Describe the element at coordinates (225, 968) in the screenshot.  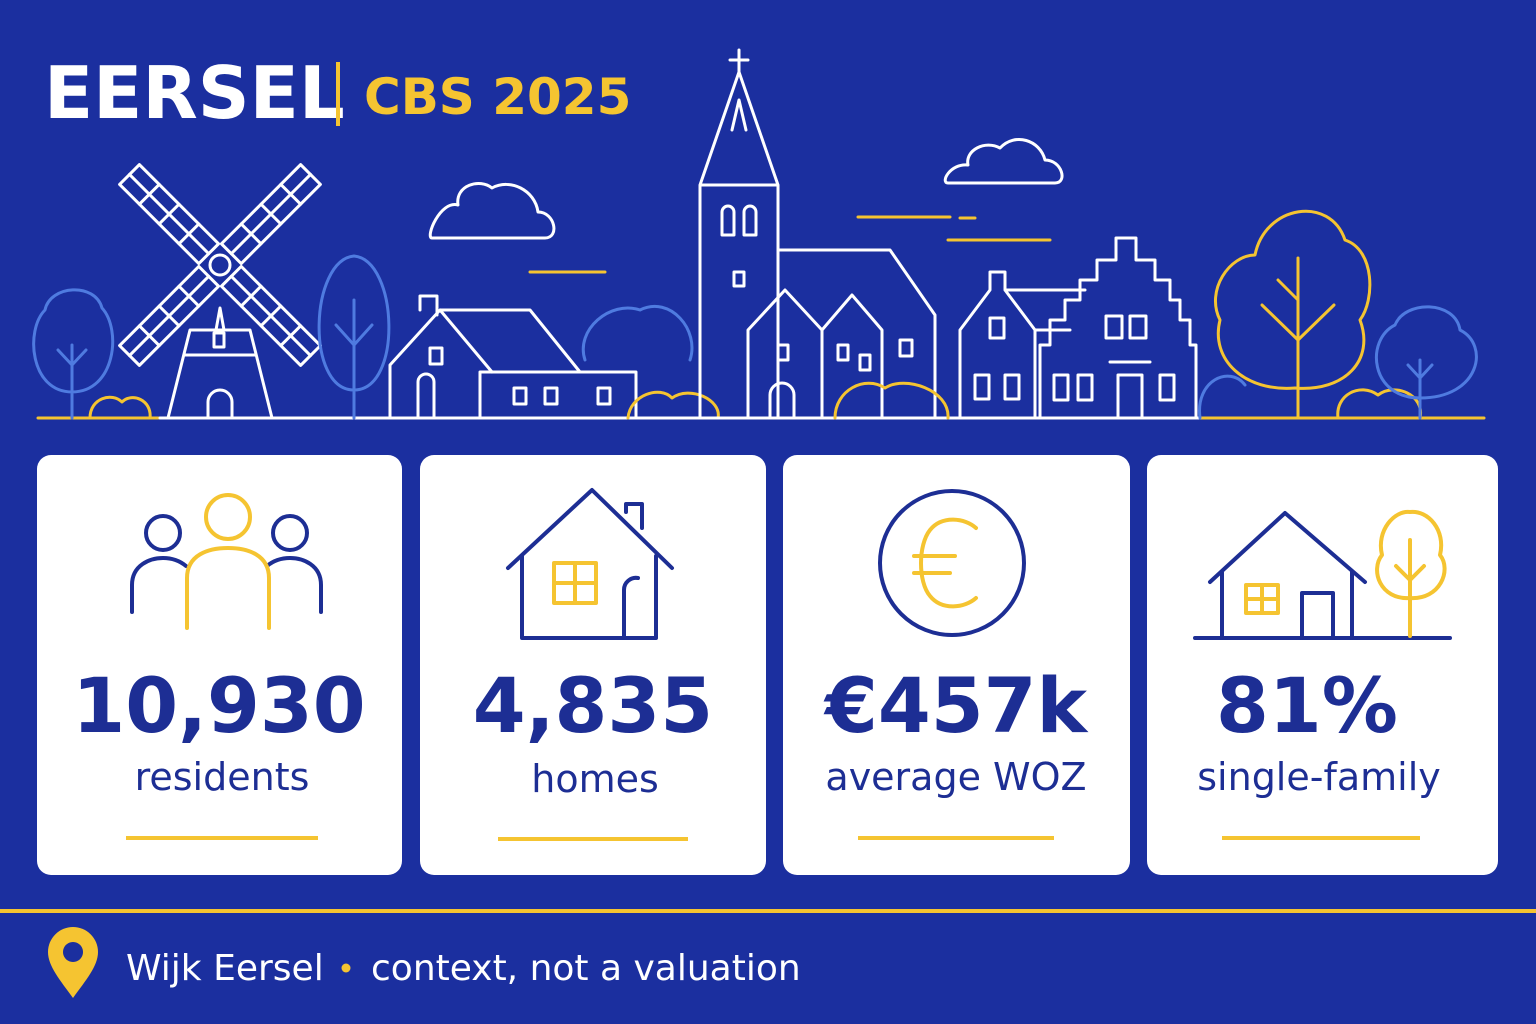
I see `footer-location: Wijk Eersel` at that location.